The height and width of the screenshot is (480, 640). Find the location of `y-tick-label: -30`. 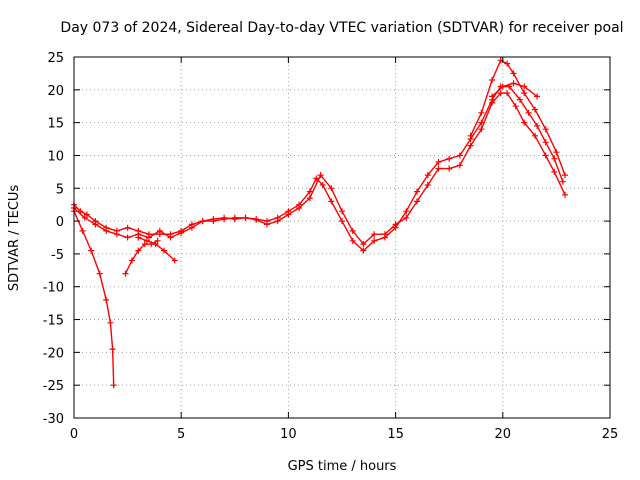

y-tick-label: -30 is located at coordinates (53, 419).